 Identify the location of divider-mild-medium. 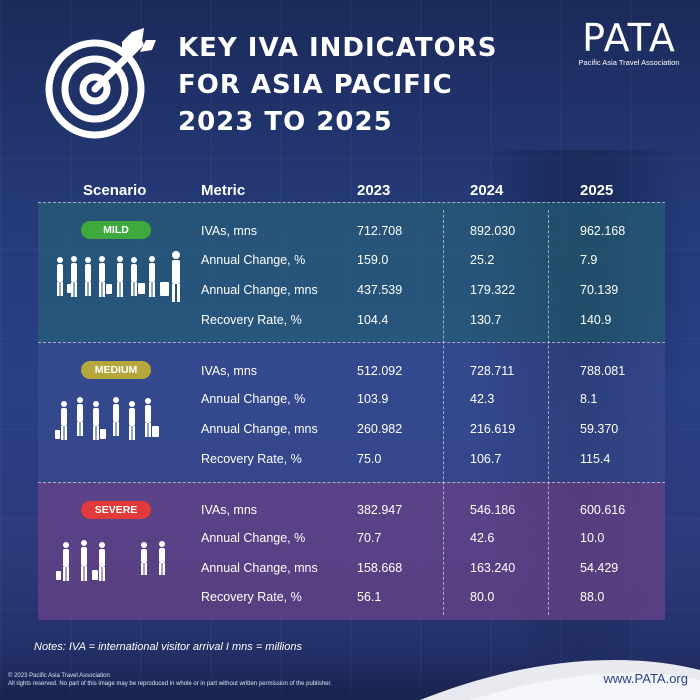
(351, 342).